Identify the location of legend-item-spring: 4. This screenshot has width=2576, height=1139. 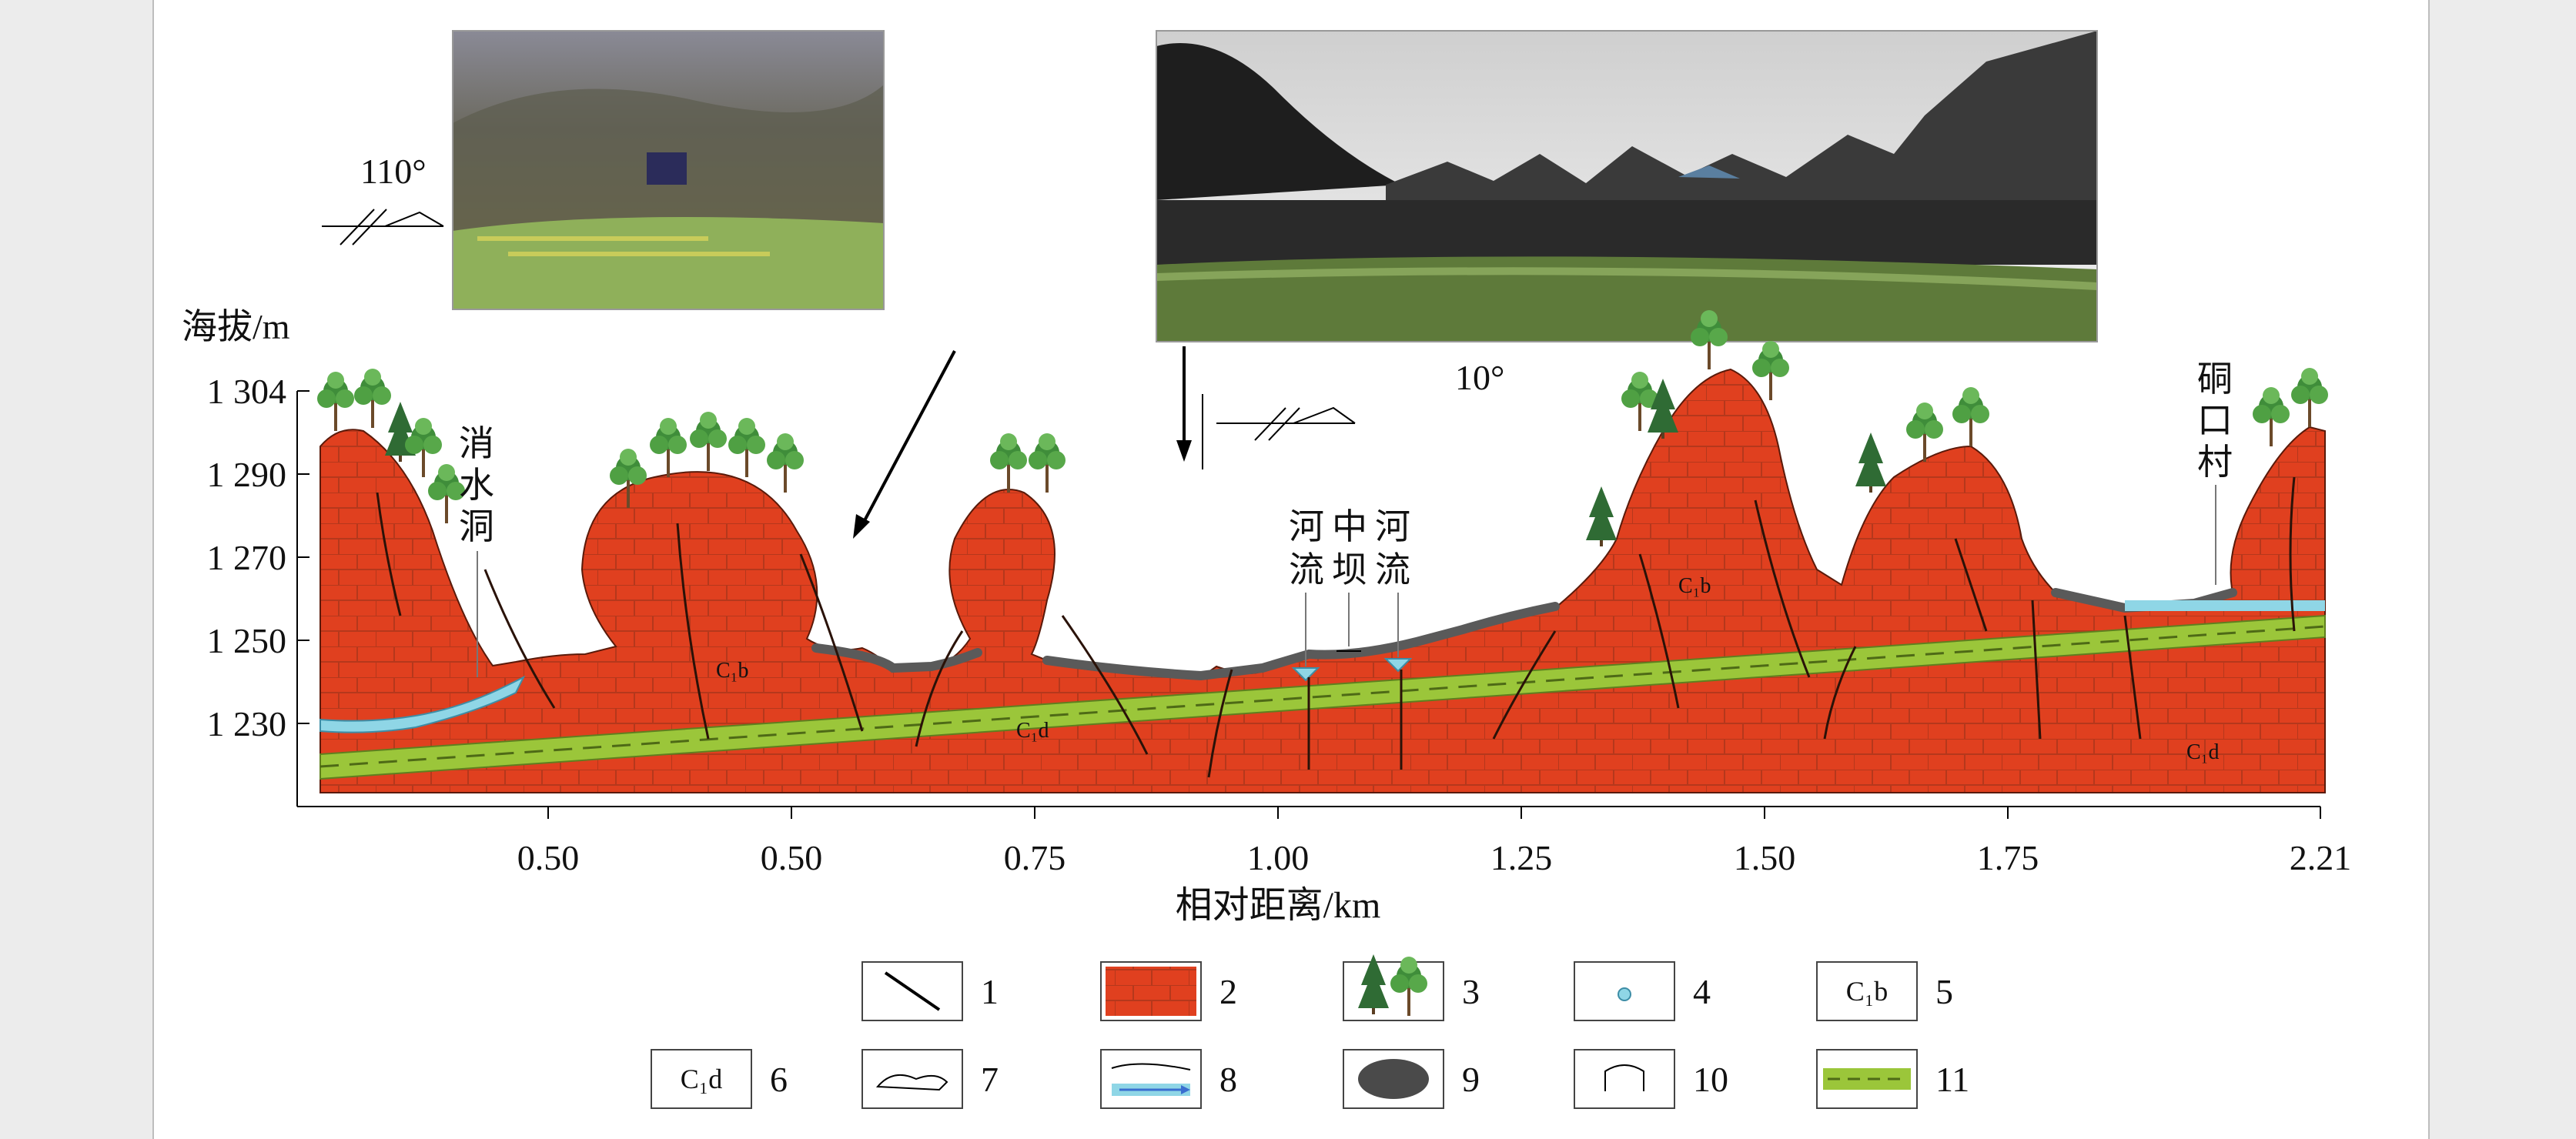
(1642, 991).